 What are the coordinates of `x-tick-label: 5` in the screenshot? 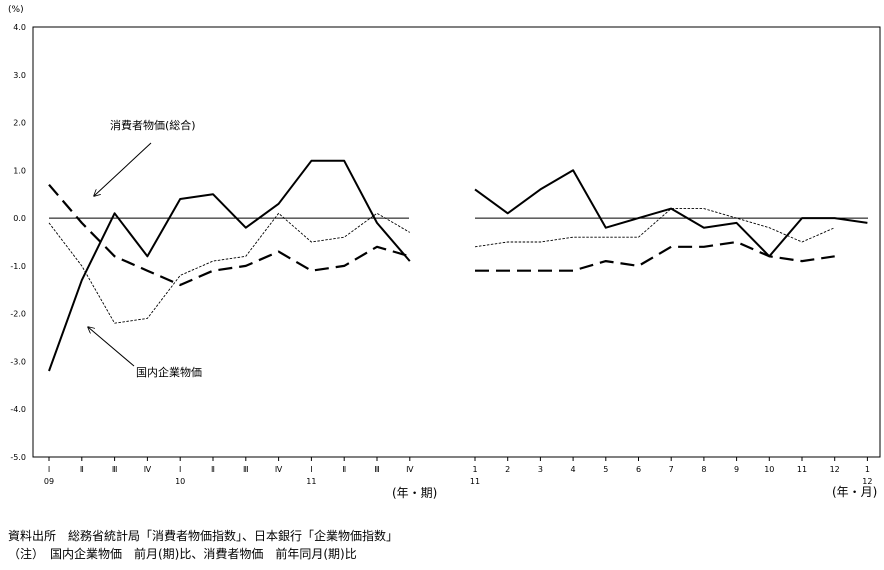 It's located at (605, 469).